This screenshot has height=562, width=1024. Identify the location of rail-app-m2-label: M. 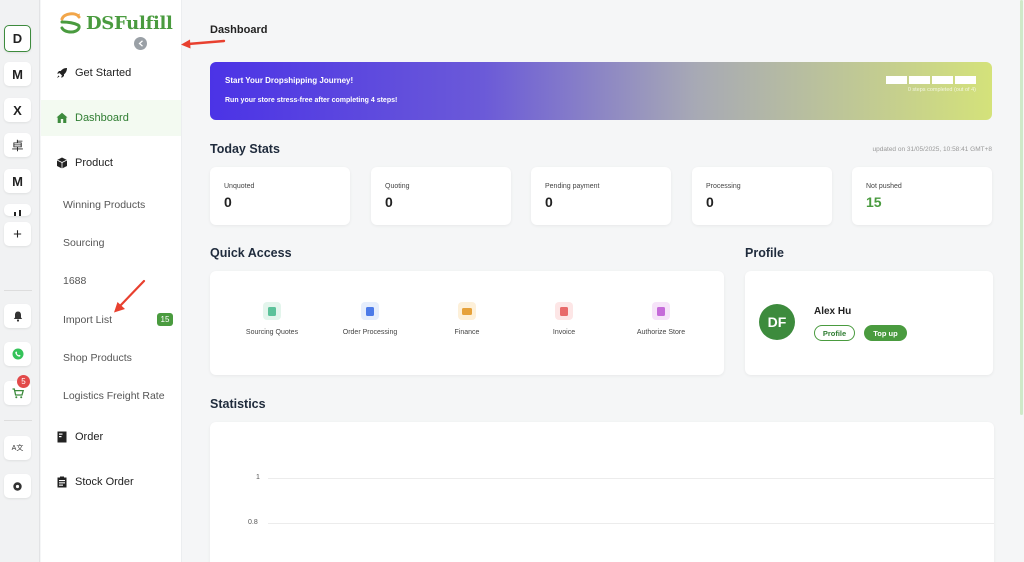
(17, 181).